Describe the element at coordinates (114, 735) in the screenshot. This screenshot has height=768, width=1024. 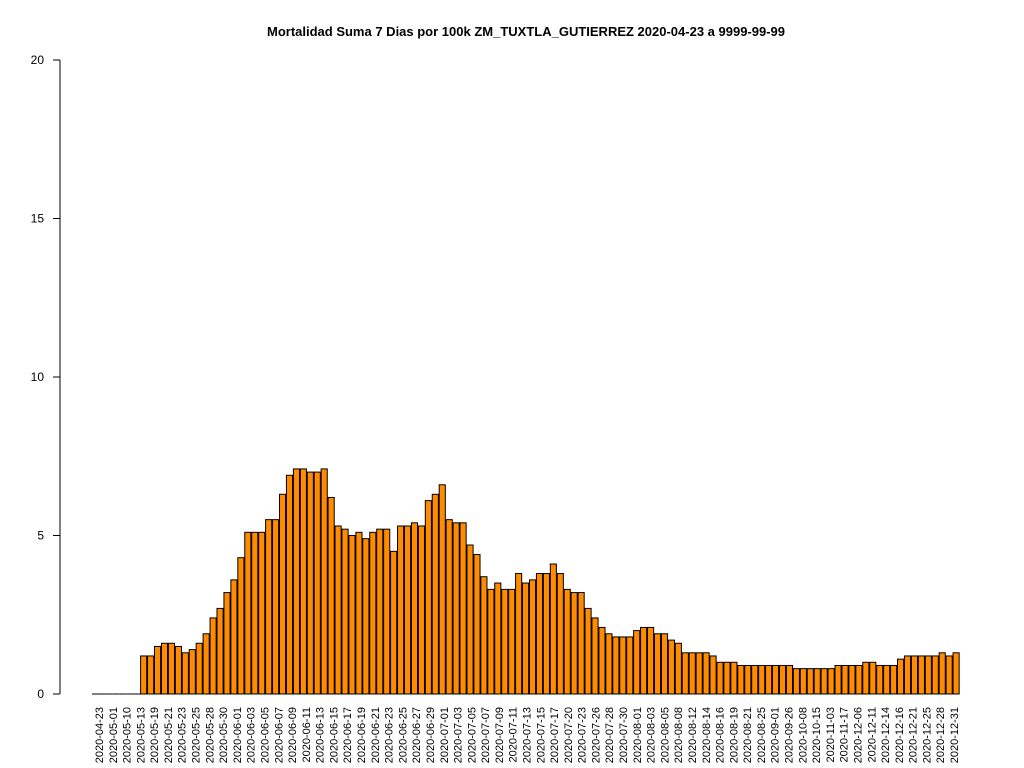
I see `x-tick-label: 2020-05-01` at that location.